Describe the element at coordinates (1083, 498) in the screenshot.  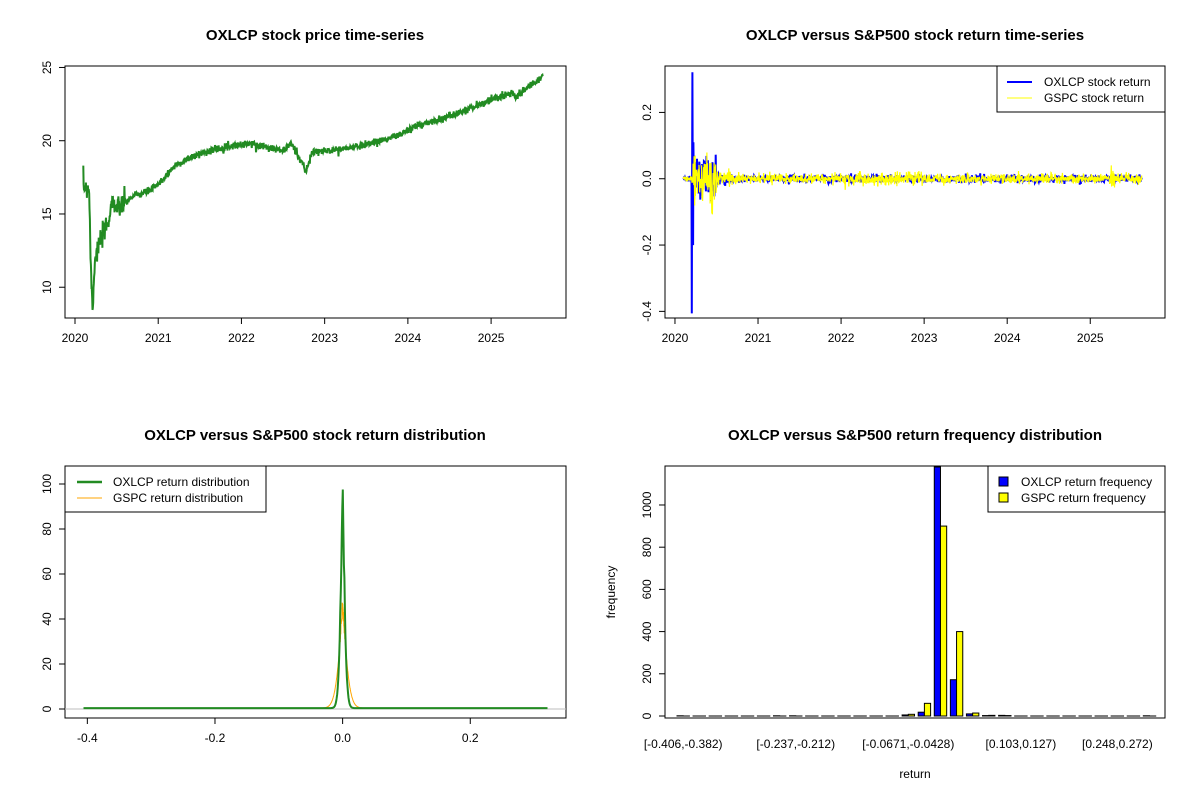
I see `legend-label: GSPC return frequency` at that location.